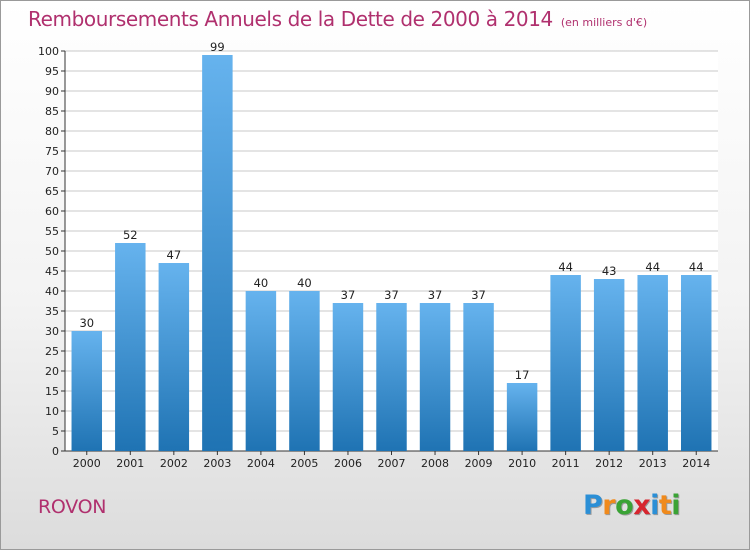 The image size is (750, 550). I want to click on bar-value-label: 30, so click(86, 323).